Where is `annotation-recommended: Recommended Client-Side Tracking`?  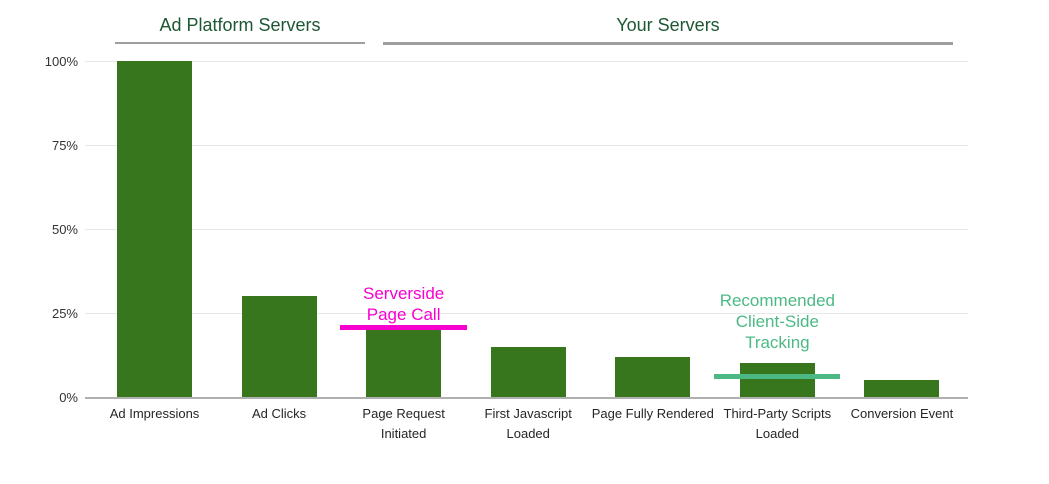
annotation-recommended: Recommended Client-Side Tracking is located at coordinates (777, 321).